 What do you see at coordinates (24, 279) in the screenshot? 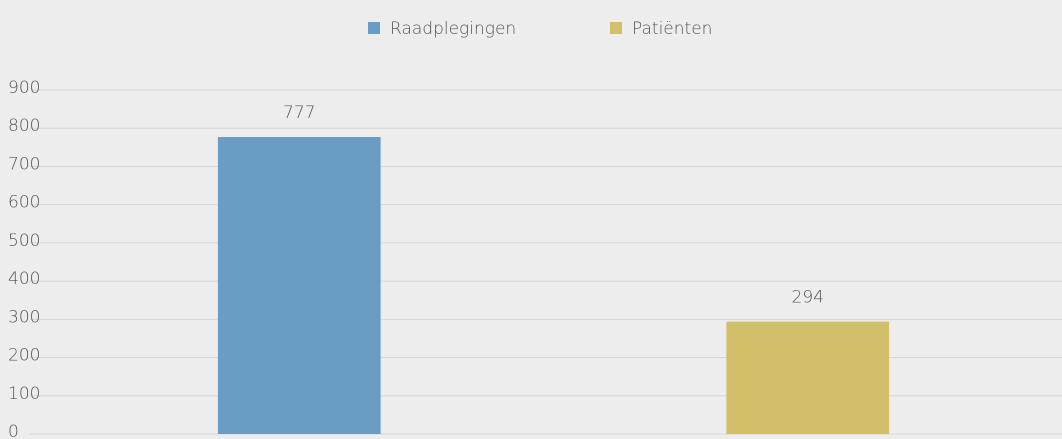
I see `y-tick-label: 400` at bounding box center [24, 279].